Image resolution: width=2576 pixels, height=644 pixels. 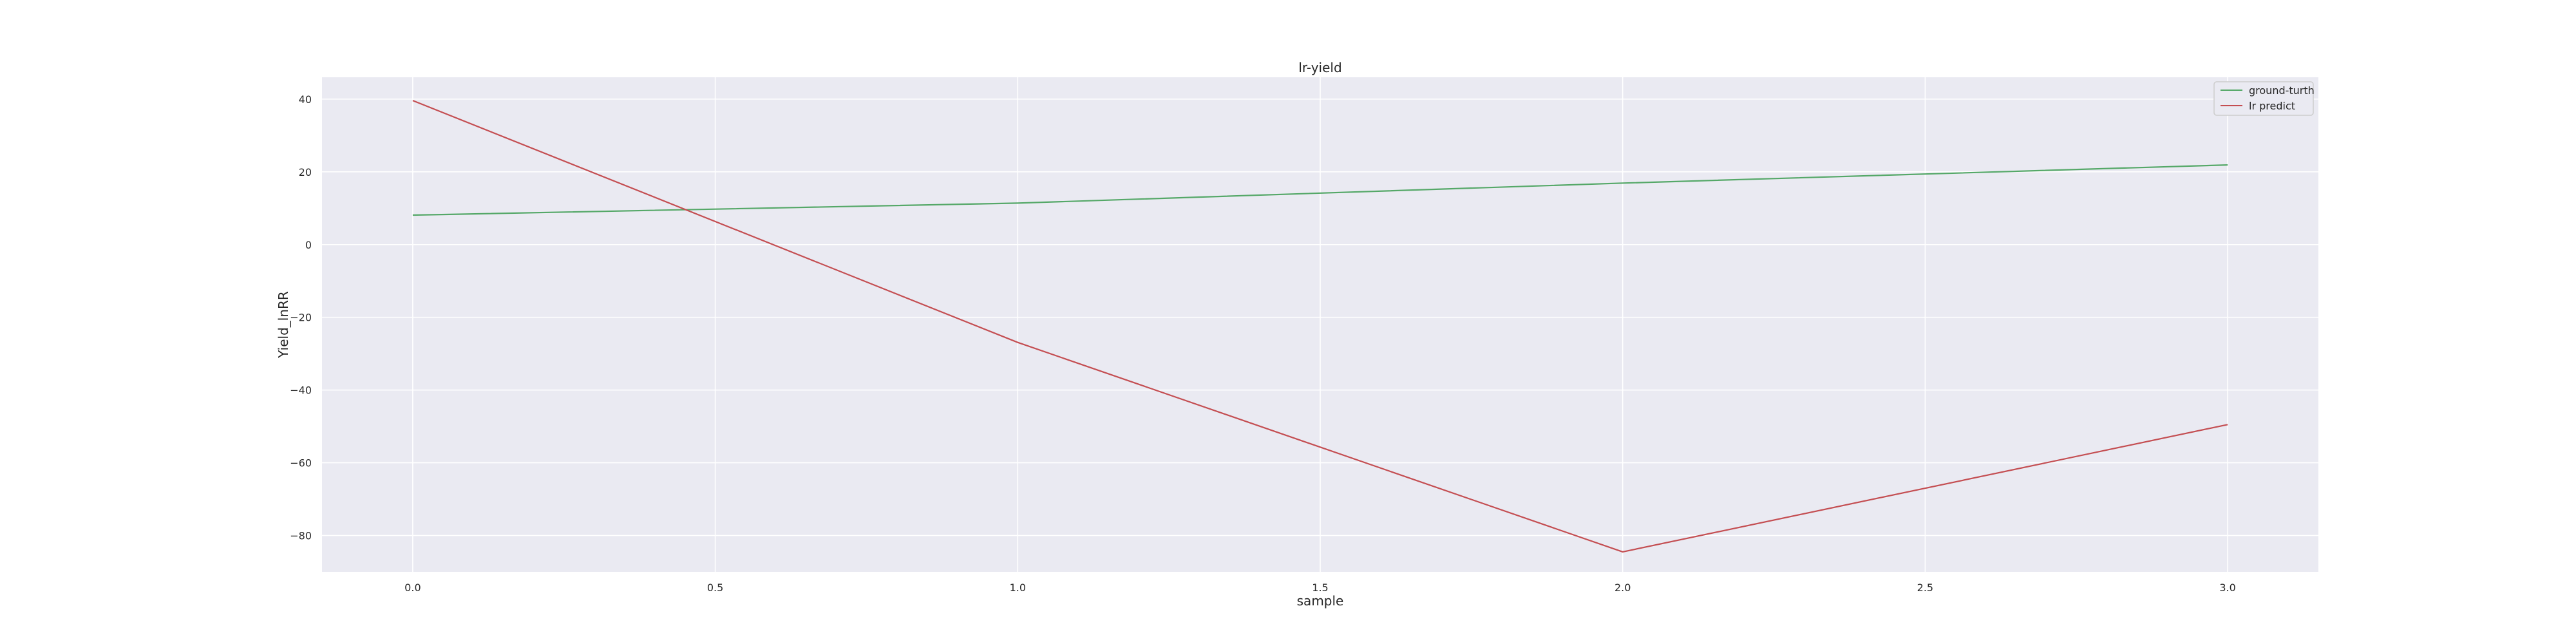 I want to click on x-tick-label: 2.5, so click(x=1925, y=588).